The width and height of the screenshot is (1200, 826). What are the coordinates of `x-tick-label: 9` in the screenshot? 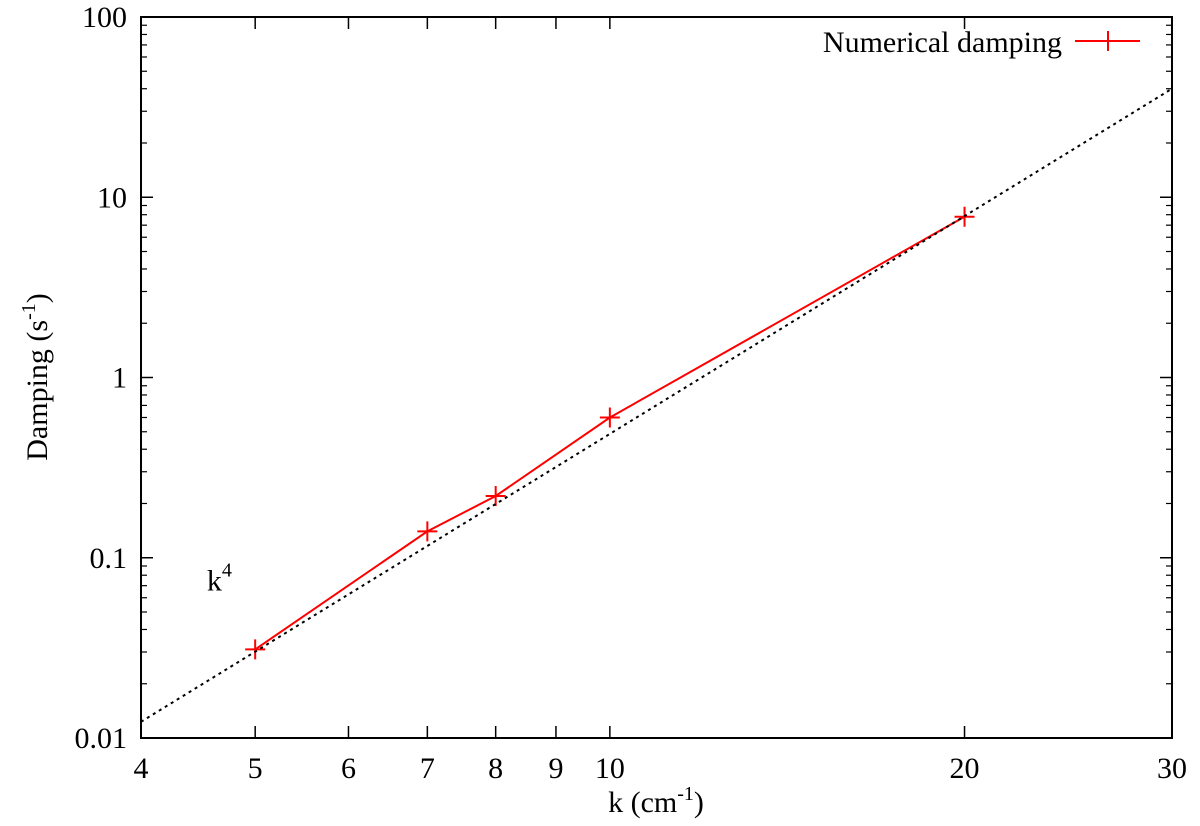 It's located at (555, 768).